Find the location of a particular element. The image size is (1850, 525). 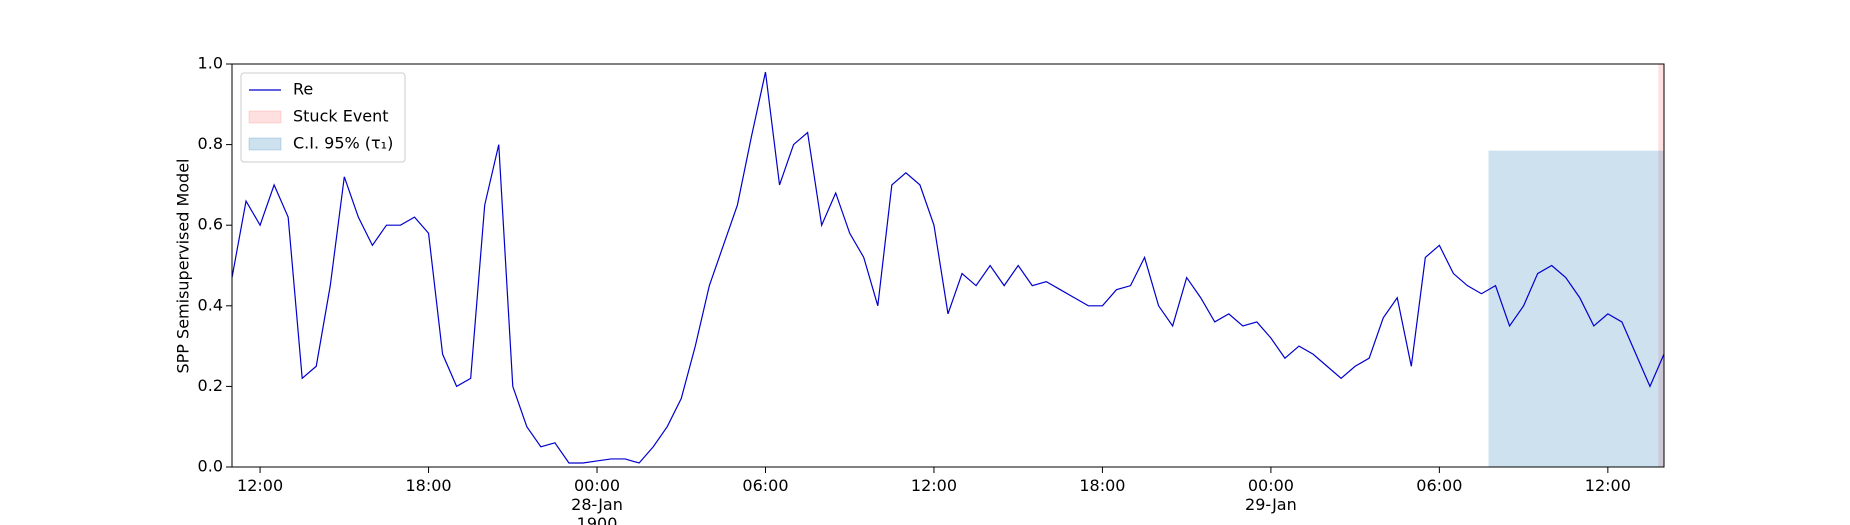

y-tick-label: 0.4 is located at coordinates (210, 304).